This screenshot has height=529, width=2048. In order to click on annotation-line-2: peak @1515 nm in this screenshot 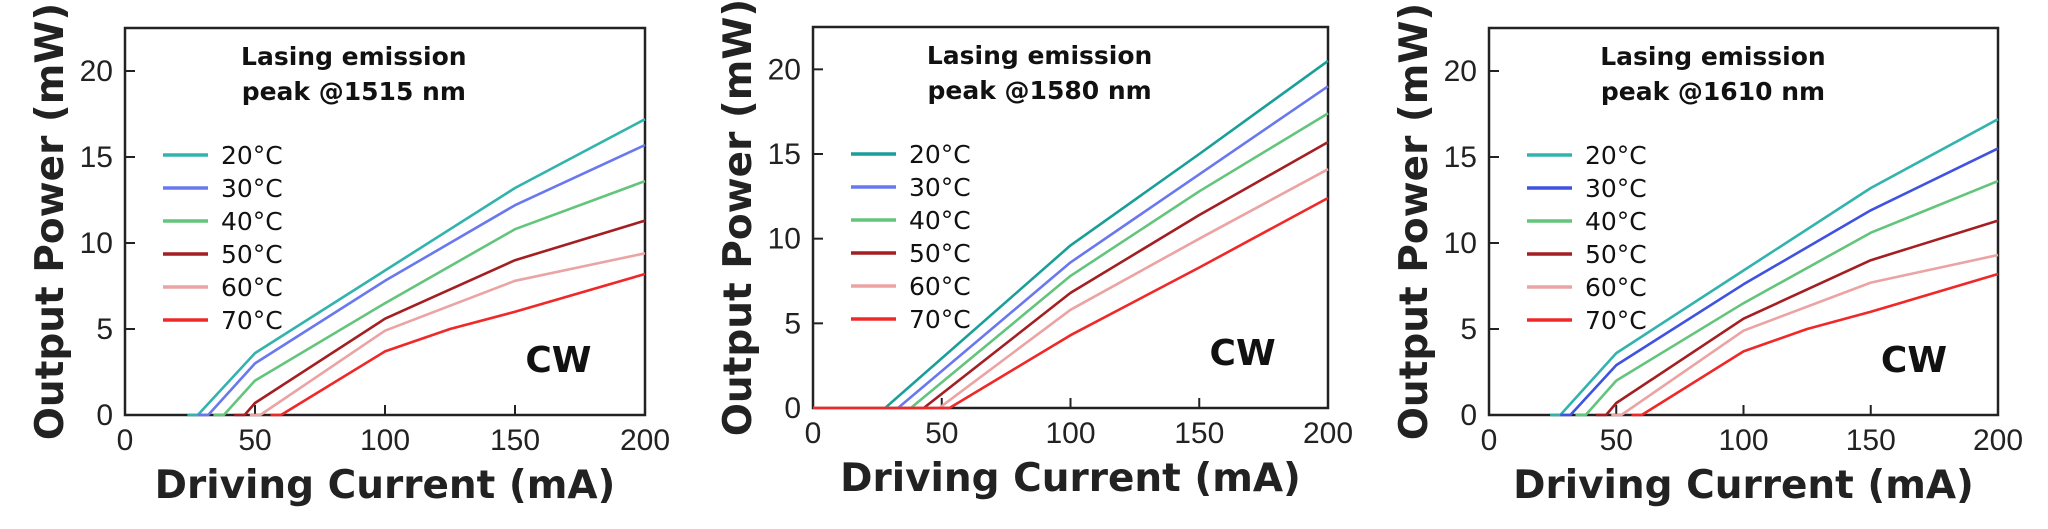, I will do `click(354, 91)`.